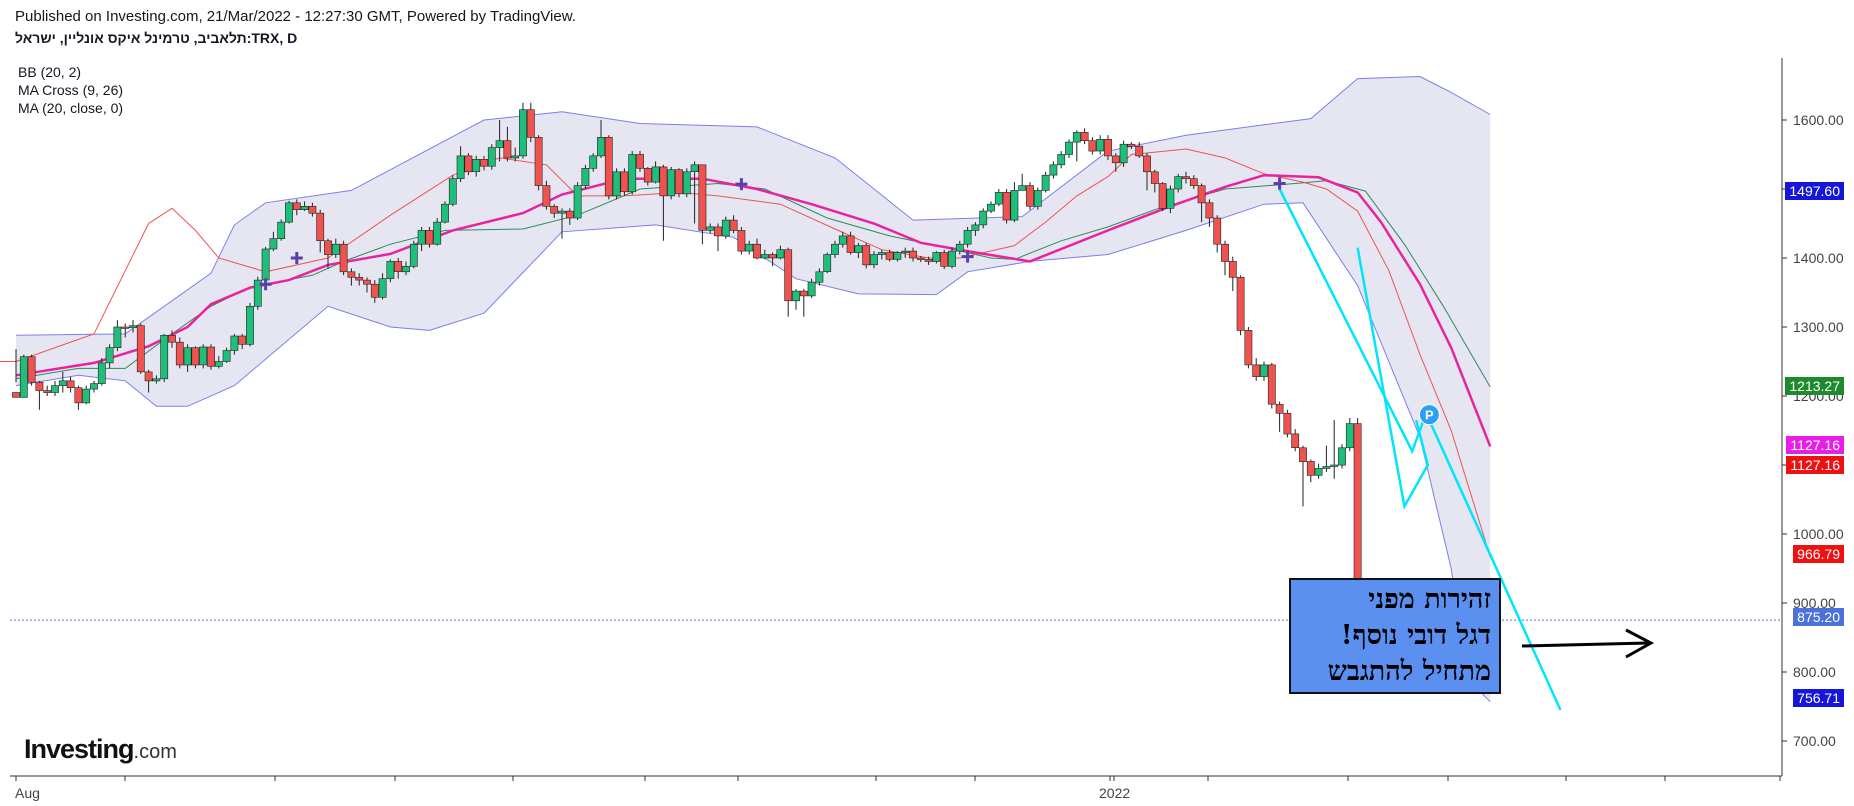 The image size is (1854, 806). What do you see at coordinates (100, 749) in the screenshot?
I see `investing-logo: Investing.com` at bounding box center [100, 749].